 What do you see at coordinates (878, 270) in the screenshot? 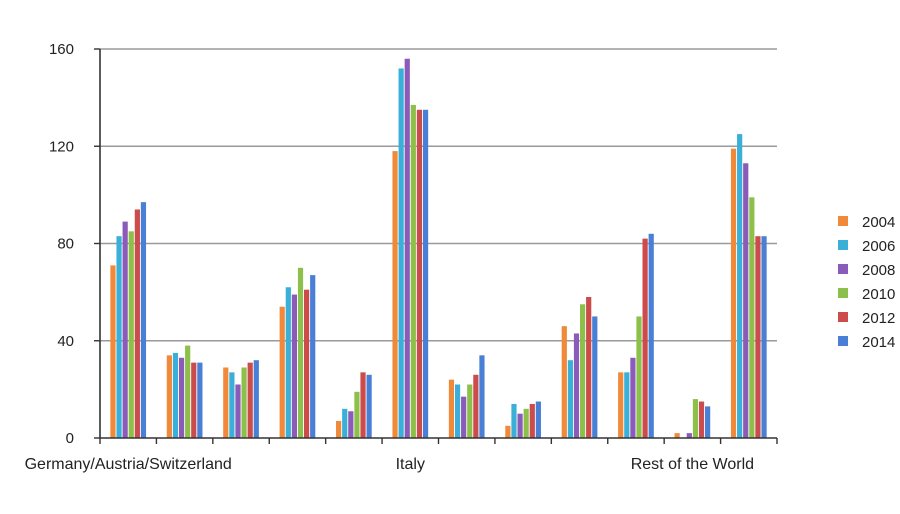
I see `legend-label: 2008` at bounding box center [878, 270].